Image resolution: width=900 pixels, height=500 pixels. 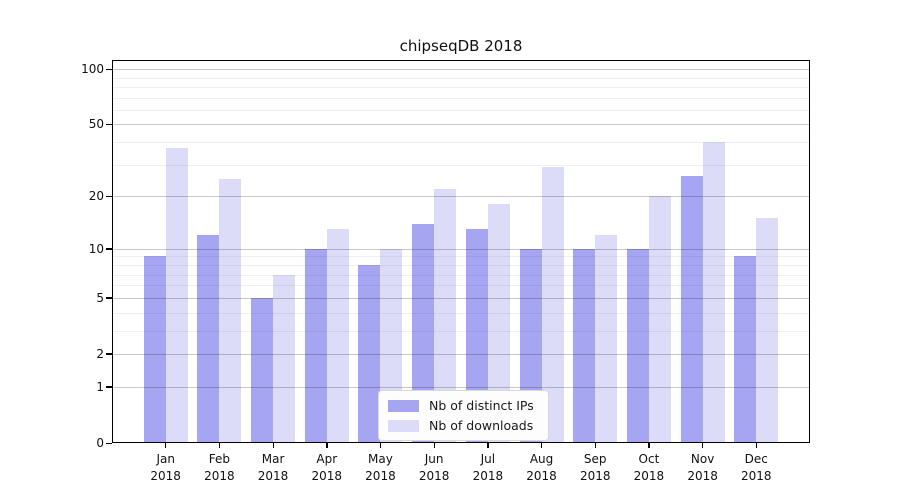 I want to click on bar-ips-jun, so click(x=423, y=333).